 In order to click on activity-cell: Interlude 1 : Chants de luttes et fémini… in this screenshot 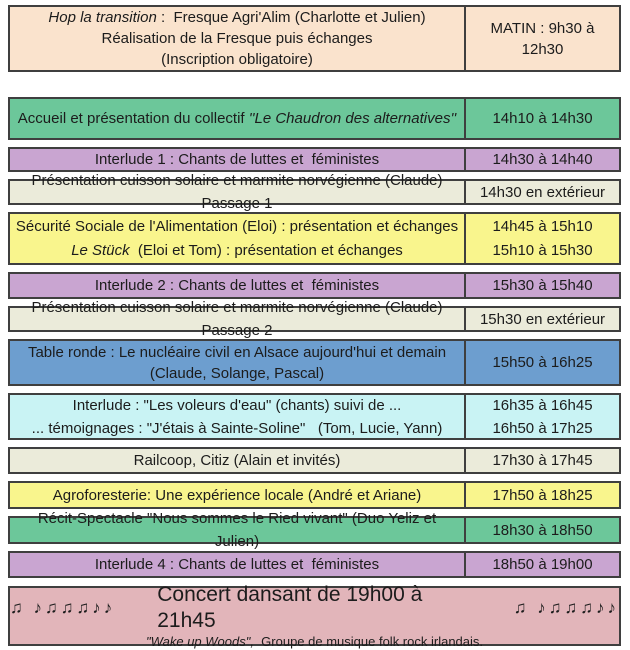, I will do `click(237, 159)`.